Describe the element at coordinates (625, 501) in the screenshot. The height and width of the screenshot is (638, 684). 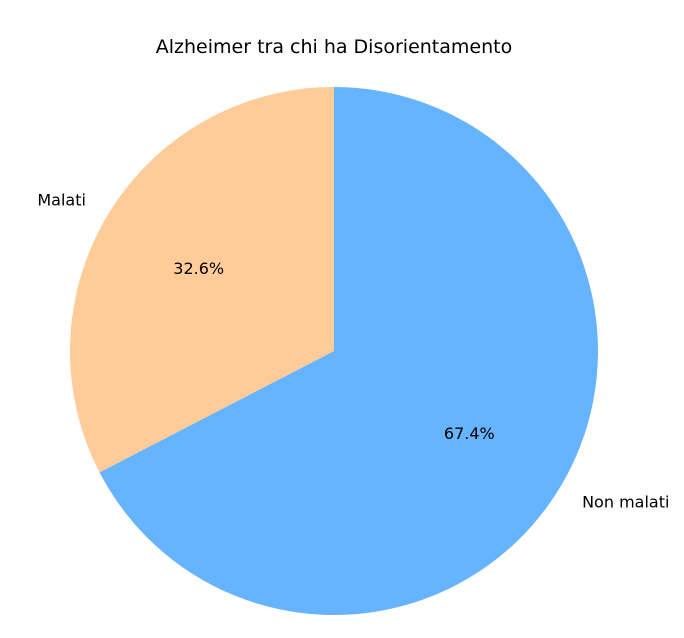
I see `slice-label: Non malati` at that location.